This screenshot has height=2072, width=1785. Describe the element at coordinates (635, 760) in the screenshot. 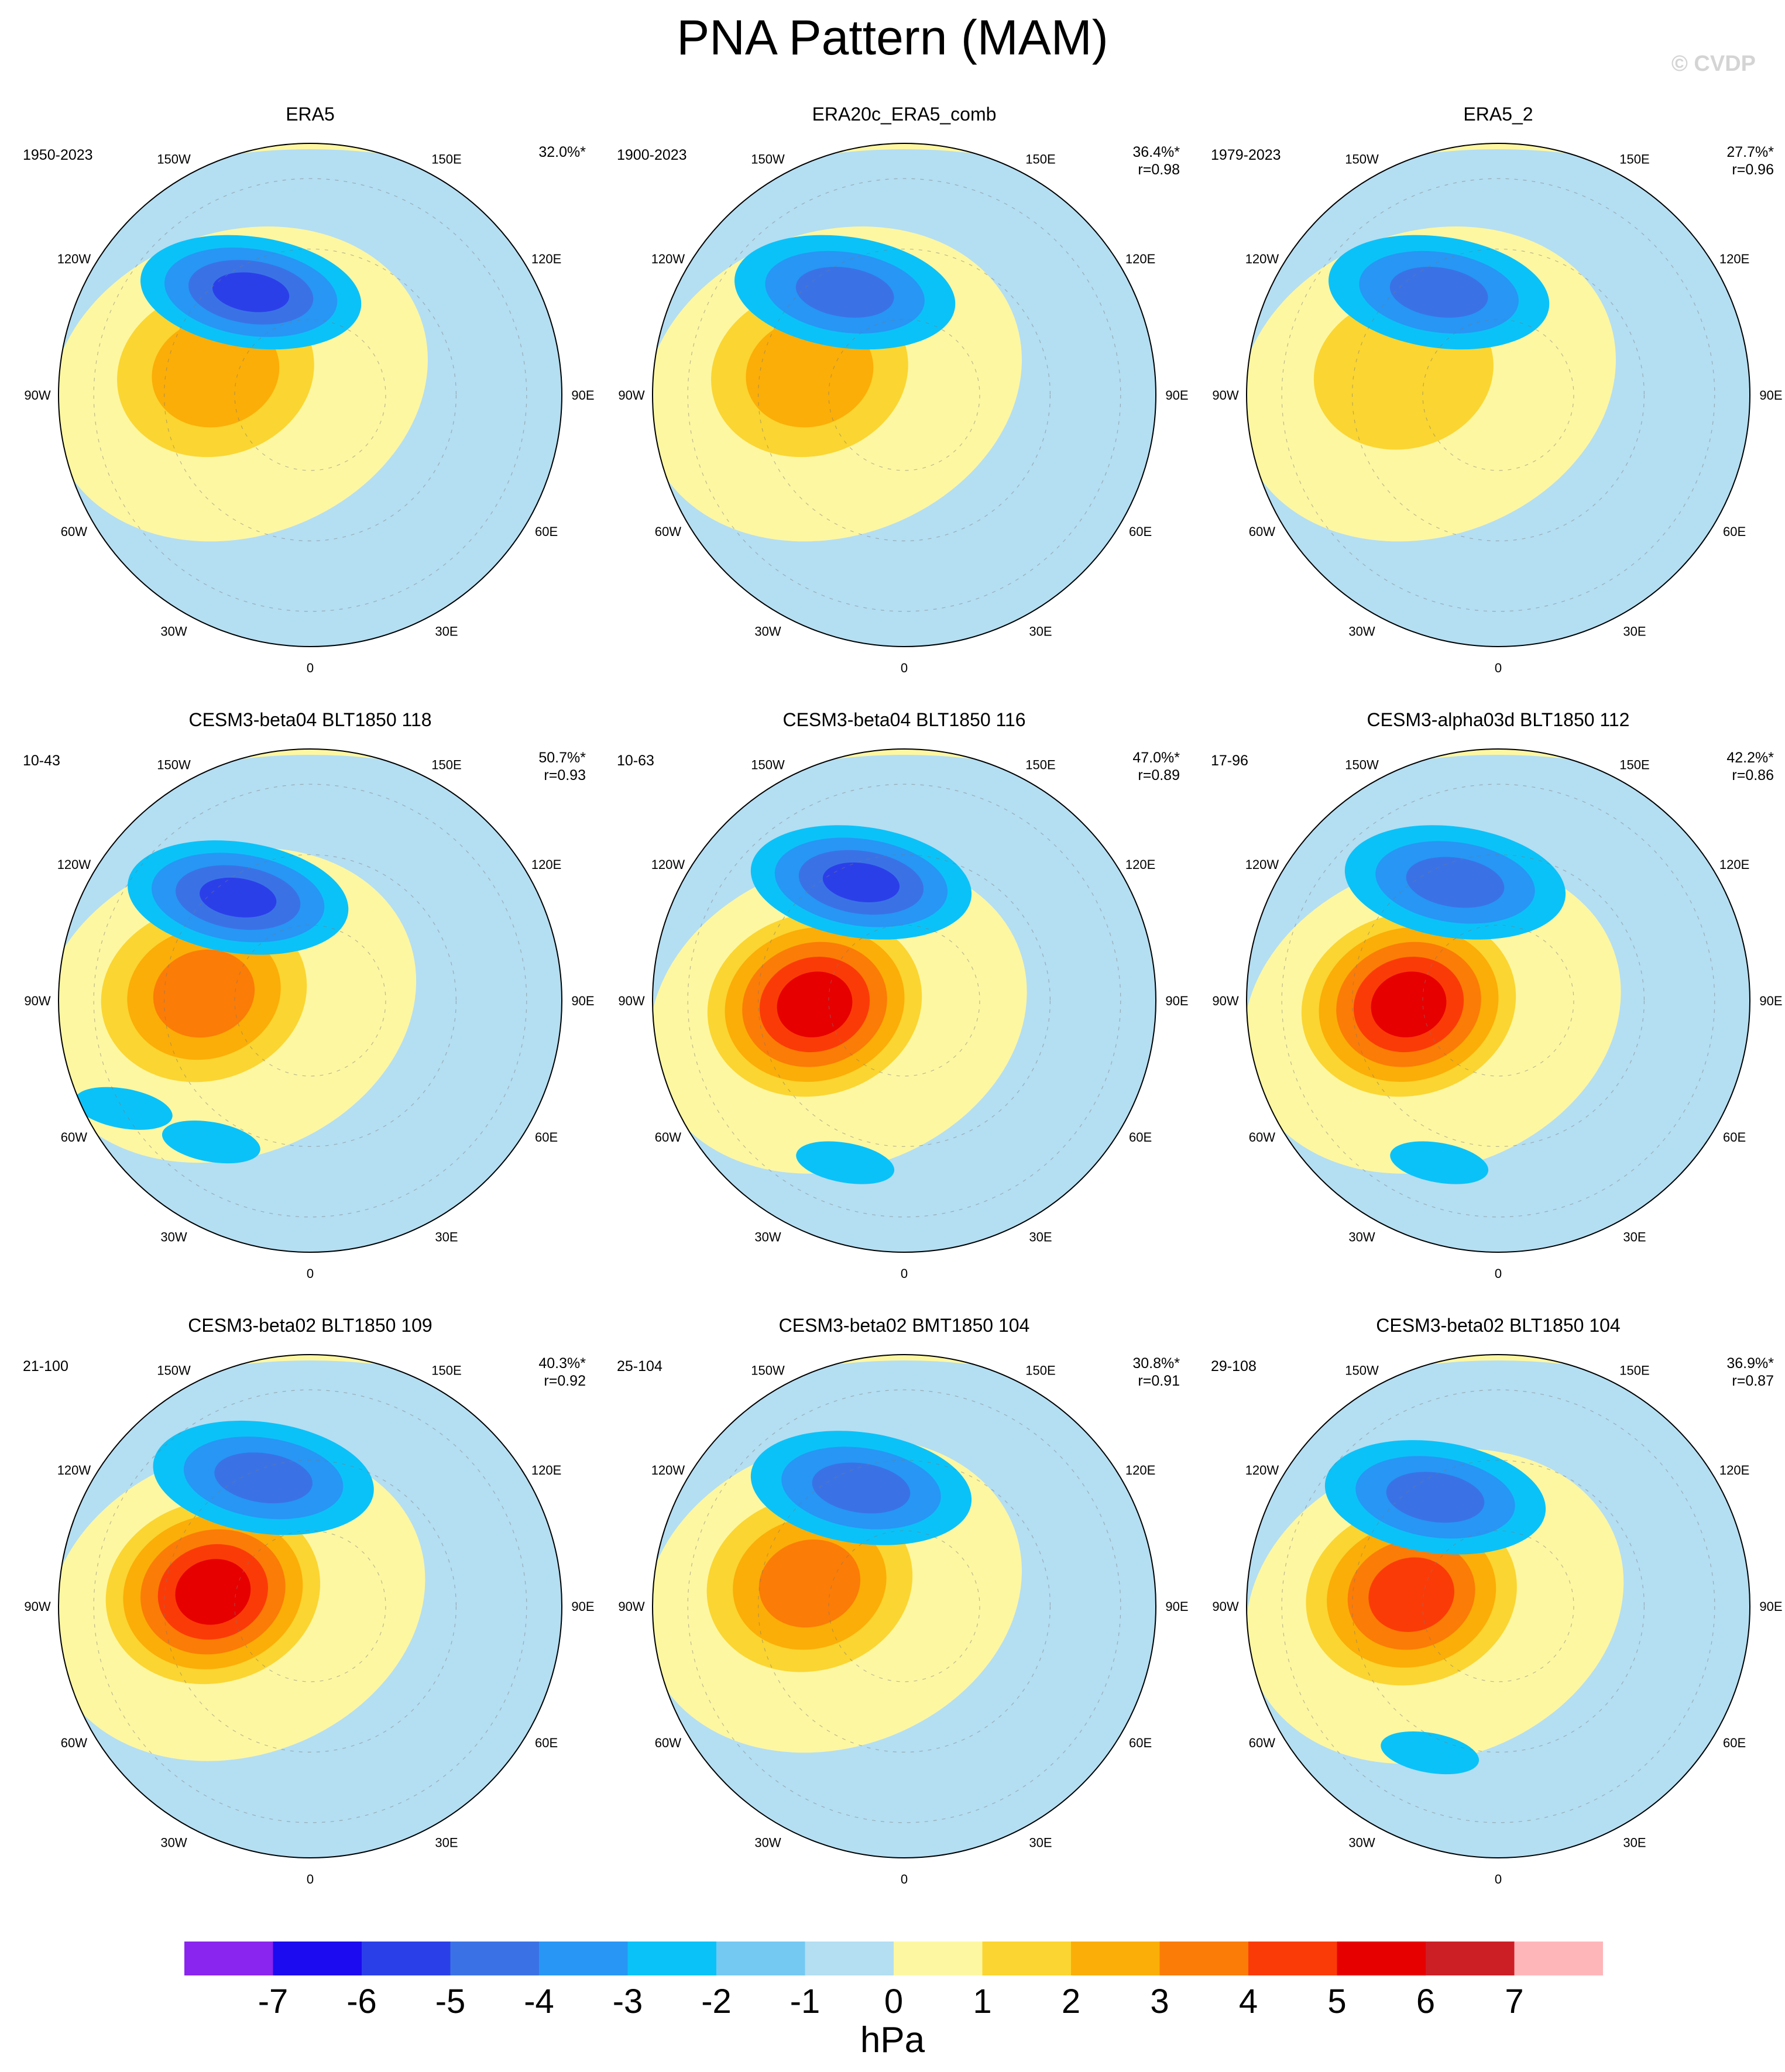

I see `panel-years: 10-63` at that location.